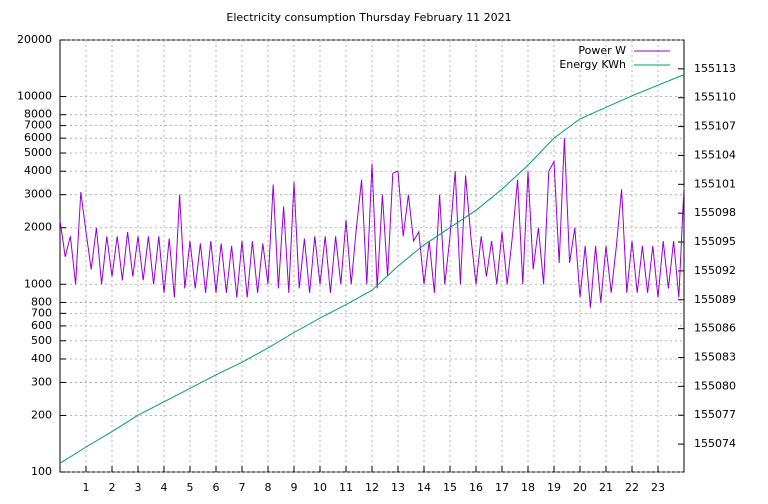  What do you see at coordinates (38, 114) in the screenshot?
I see `y-tick-label: 8000` at bounding box center [38, 114].